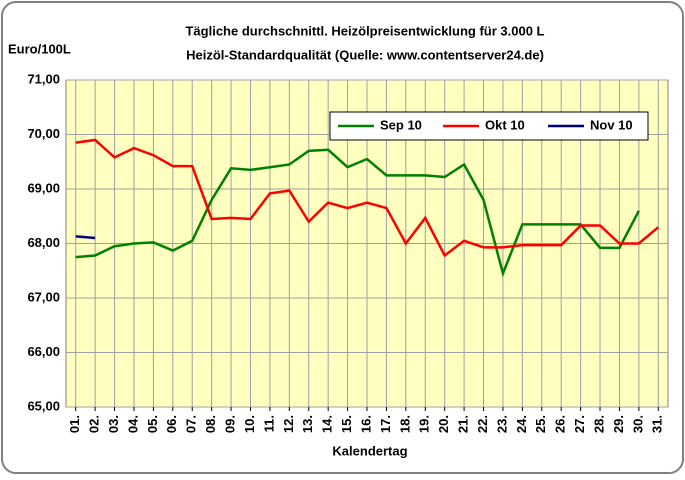 The image size is (685, 480). Describe the element at coordinates (346, 424) in the screenshot. I see `x-tick-label: 15.` at that location.